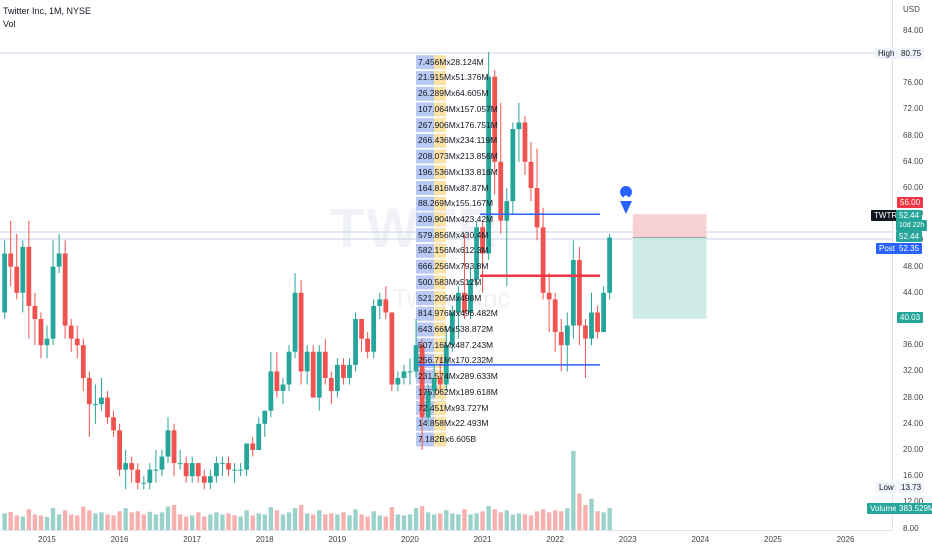 The height and width of the screenshot is (550, 932). I want to click on volume-profile-label: 521.205Mx498M, so click(450, 297).